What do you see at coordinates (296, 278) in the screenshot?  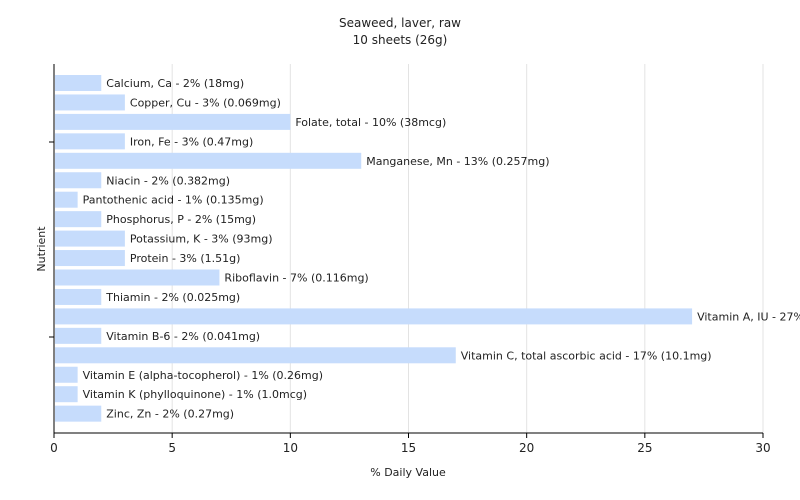 I see `bar-label: Riboflavin - 7% (0.116mg)` at bounding box center [296, 278].